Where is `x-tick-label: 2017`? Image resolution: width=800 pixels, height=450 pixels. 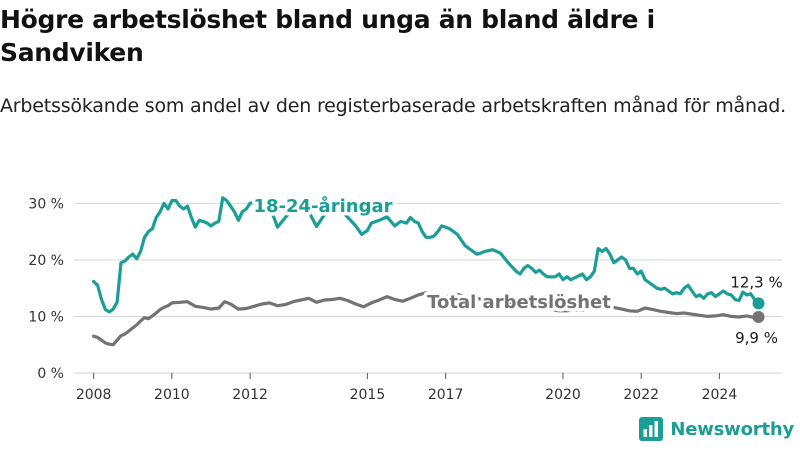
x-tick-label: 2017 is located at coordinates (446, 395).